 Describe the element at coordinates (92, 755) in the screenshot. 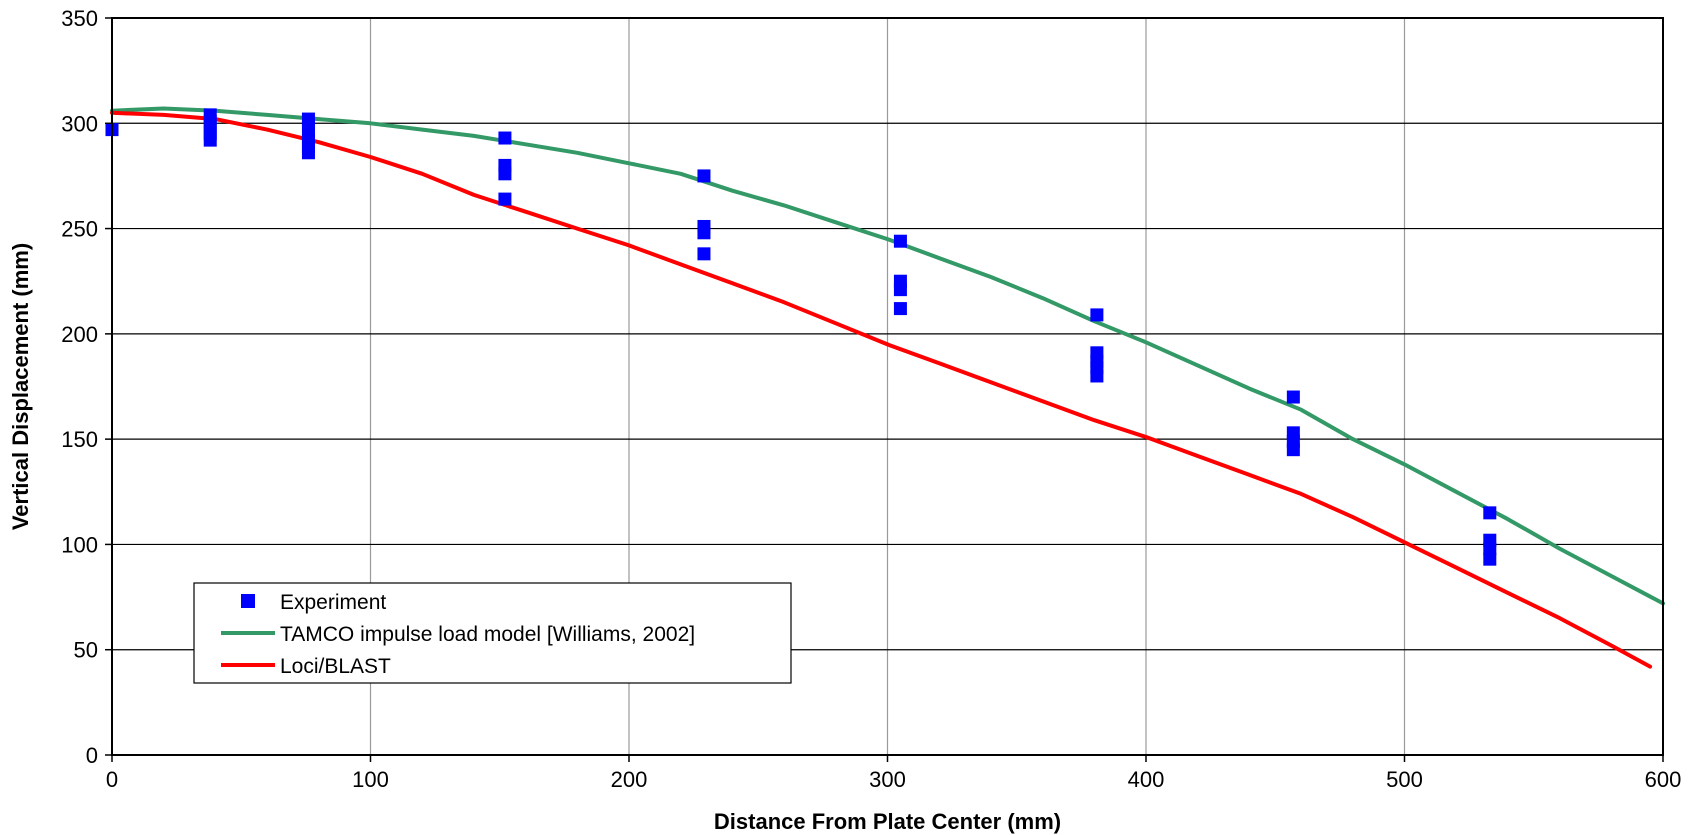

I see `y-tick-label: 0` at that location.